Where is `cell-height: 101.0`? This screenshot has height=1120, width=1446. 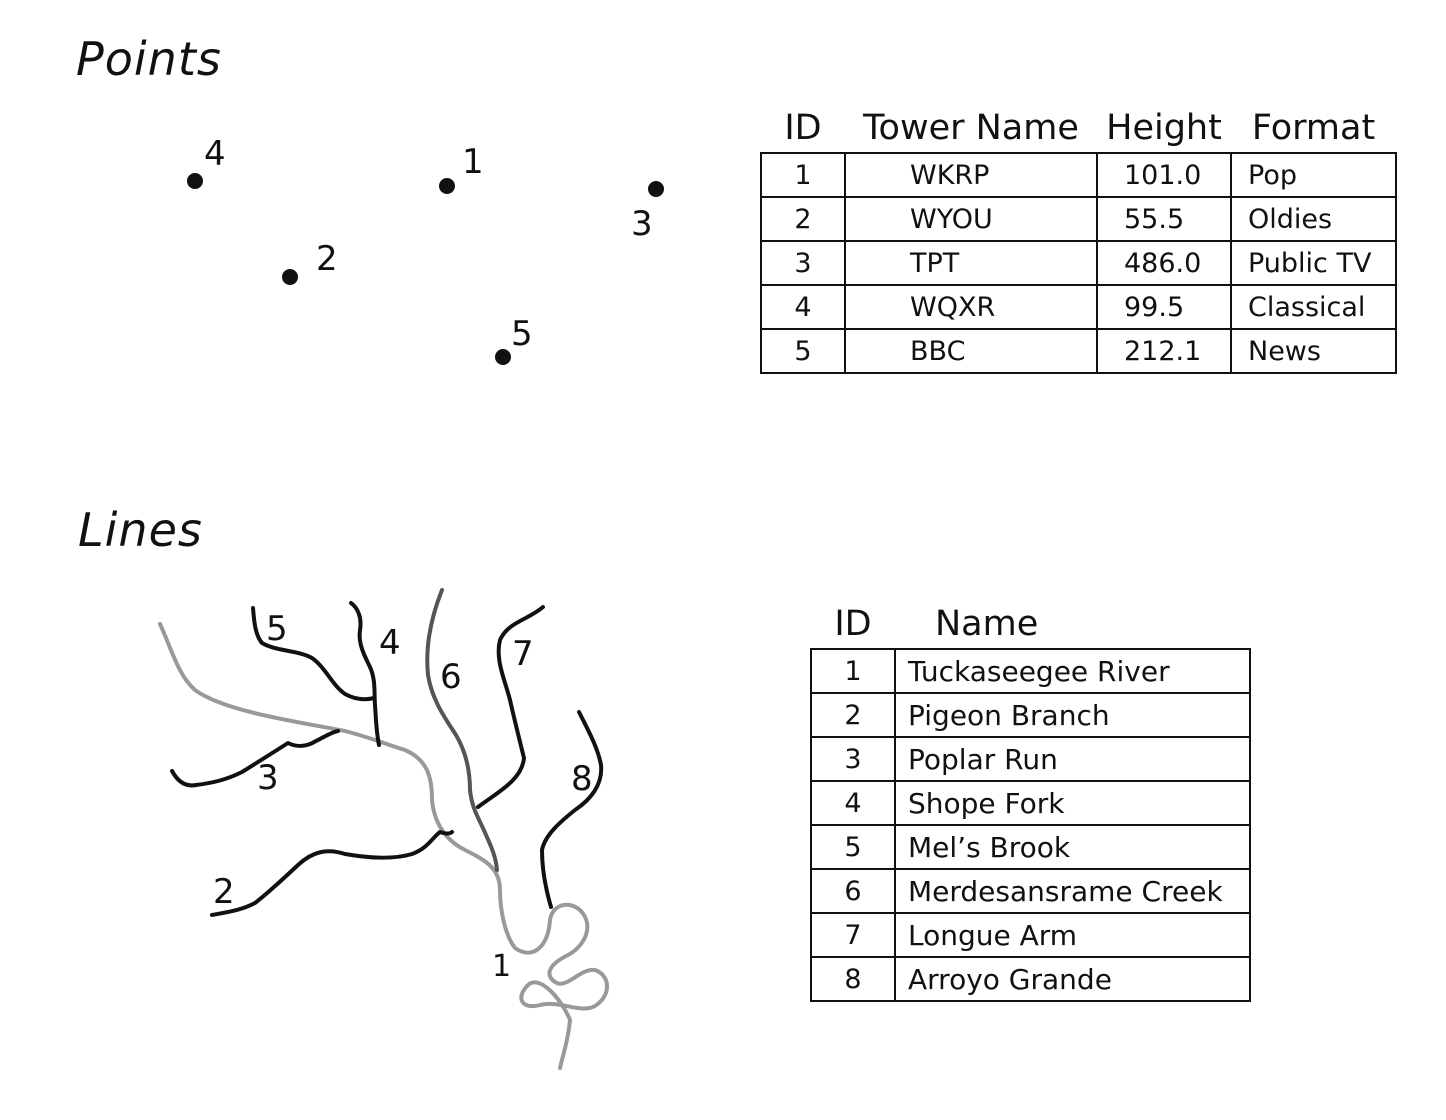
cell-height: 101.0 is located at coordinates (1164, 175).